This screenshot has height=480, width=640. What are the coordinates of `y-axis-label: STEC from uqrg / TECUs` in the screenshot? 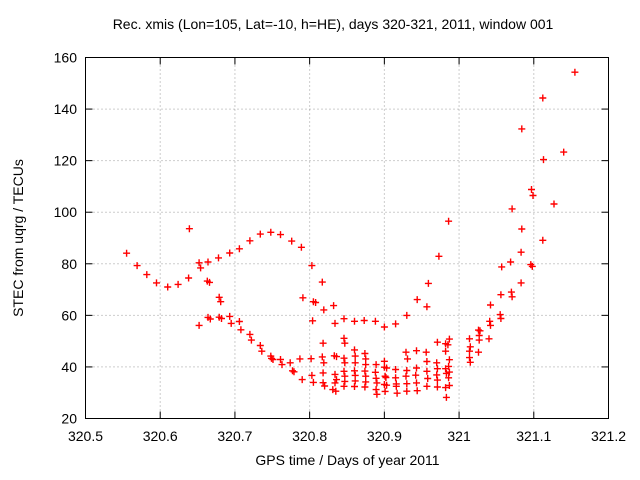 It's located at (18, 238).